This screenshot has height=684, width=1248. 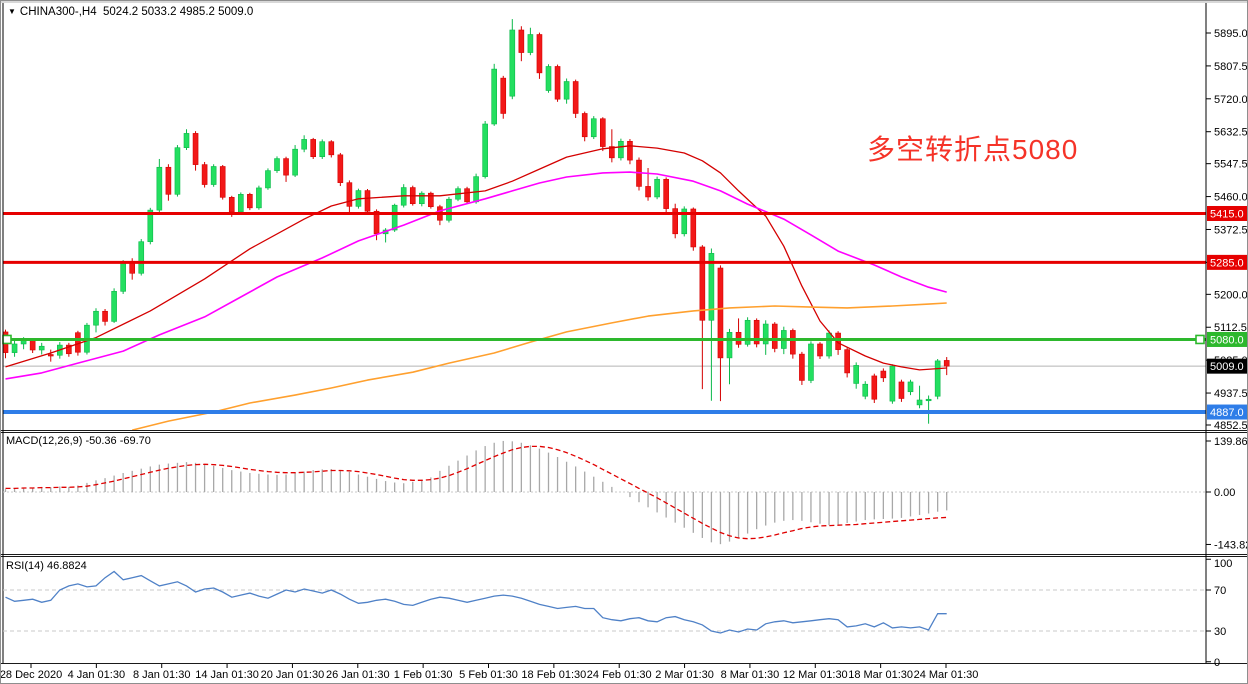 I want to click on date-axis-label: 24 Feb 01:30, so click(x=619, y=675).